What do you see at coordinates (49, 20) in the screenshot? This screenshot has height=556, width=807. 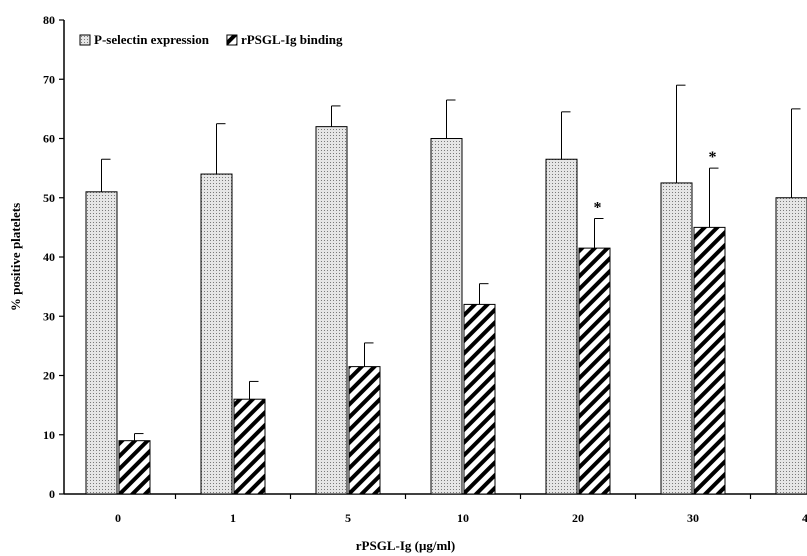 I see `y-tick-label: 80` at bounding box center [49, 20].